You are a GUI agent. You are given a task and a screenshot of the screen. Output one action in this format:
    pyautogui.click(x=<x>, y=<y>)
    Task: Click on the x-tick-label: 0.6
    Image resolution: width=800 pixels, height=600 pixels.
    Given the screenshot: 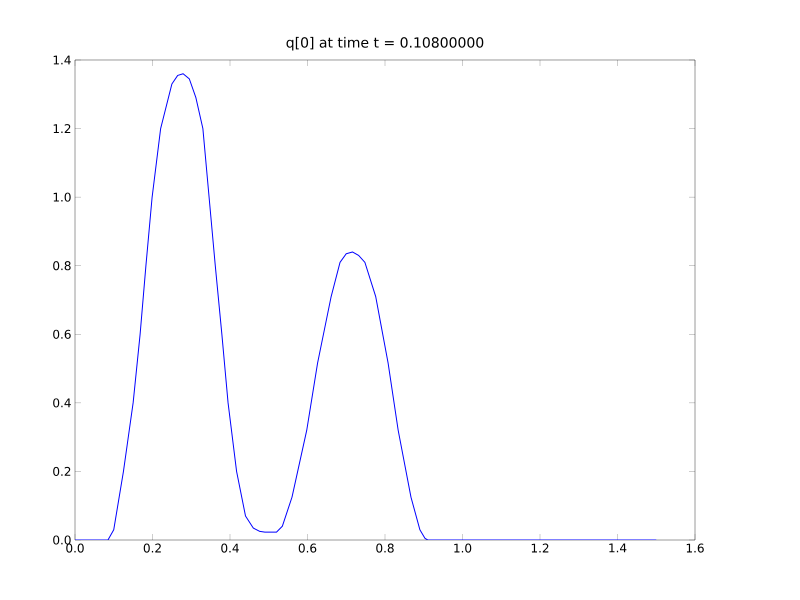 What is the action you would take?
    pyautogui.click(x=307, y=548)
    